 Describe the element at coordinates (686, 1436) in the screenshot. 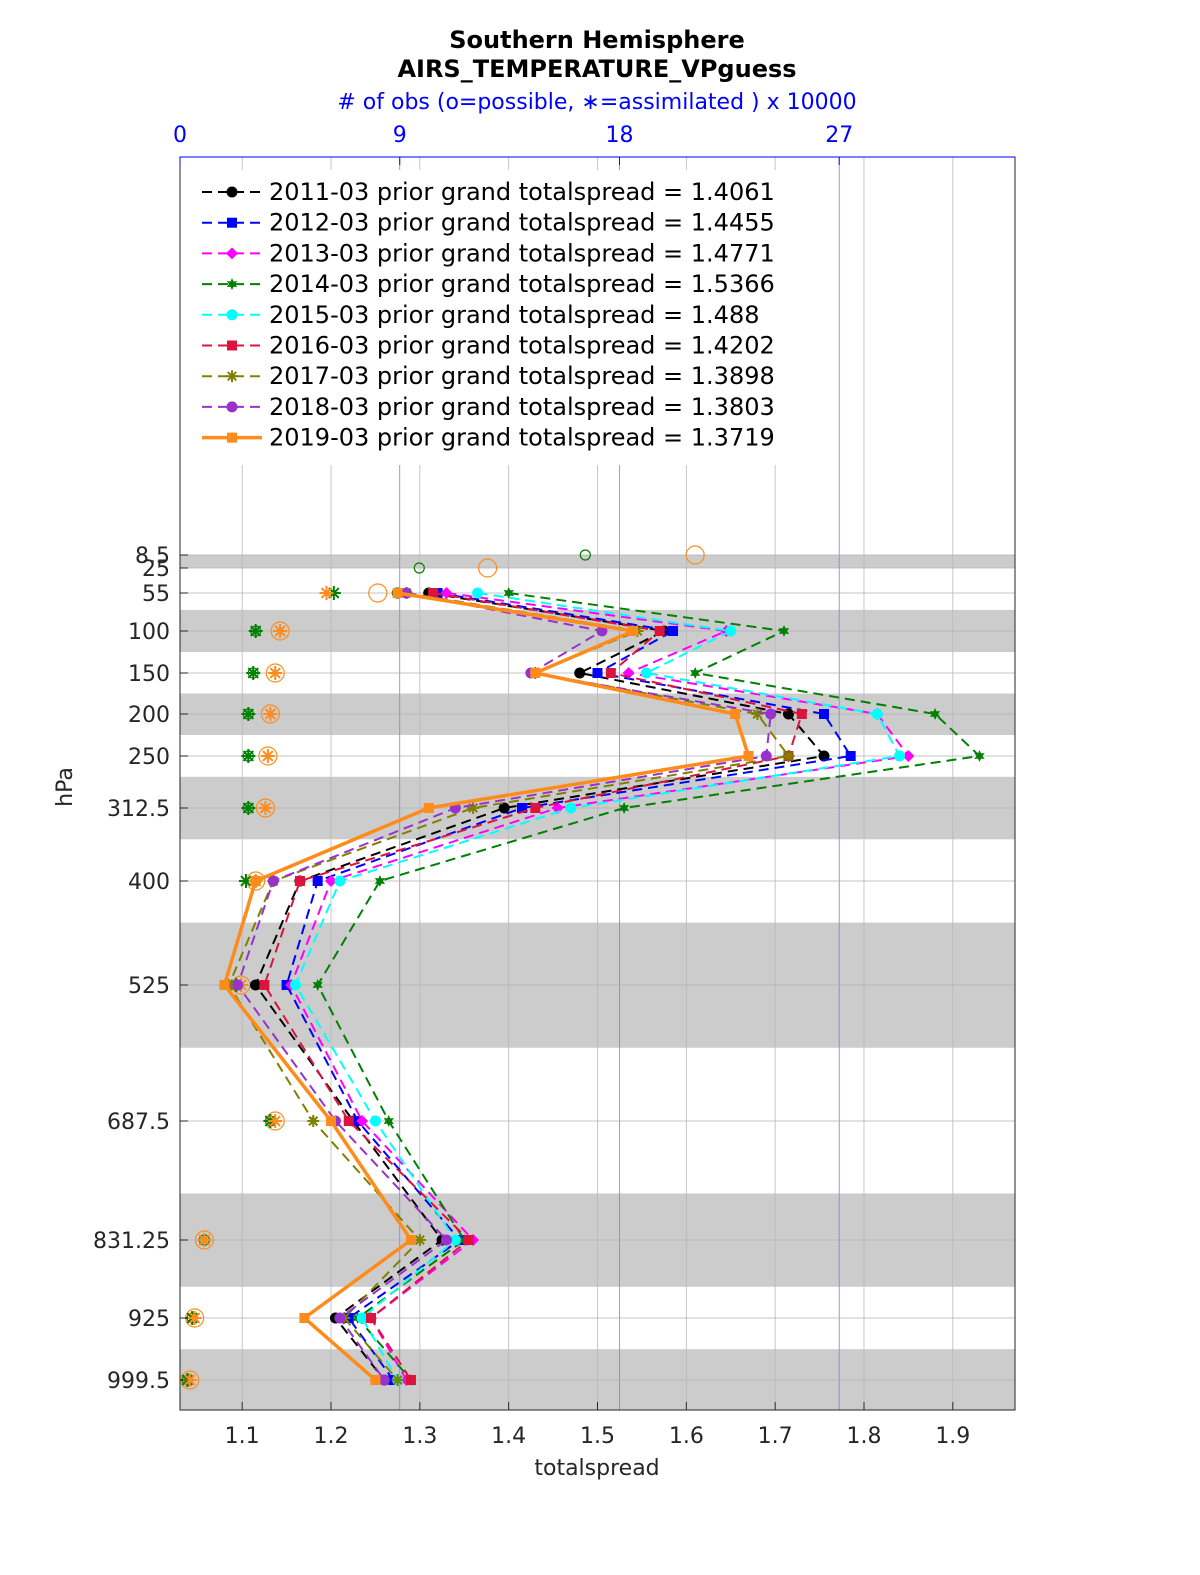

I see `x-tick-label: 1.6` at that location.